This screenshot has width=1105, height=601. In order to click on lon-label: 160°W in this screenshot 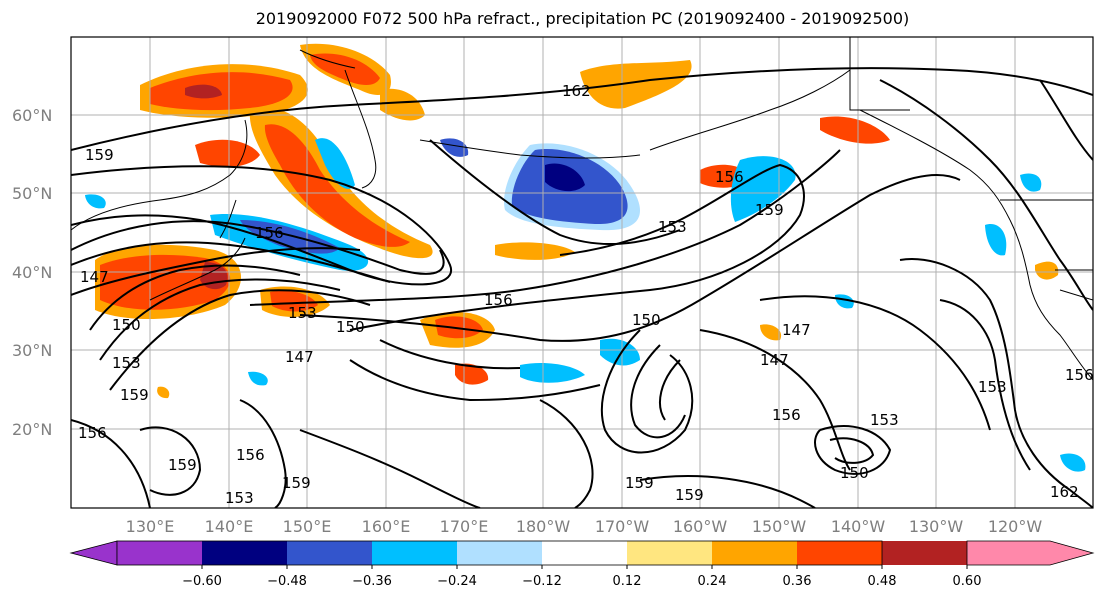, I will do `click(700, 526)`.